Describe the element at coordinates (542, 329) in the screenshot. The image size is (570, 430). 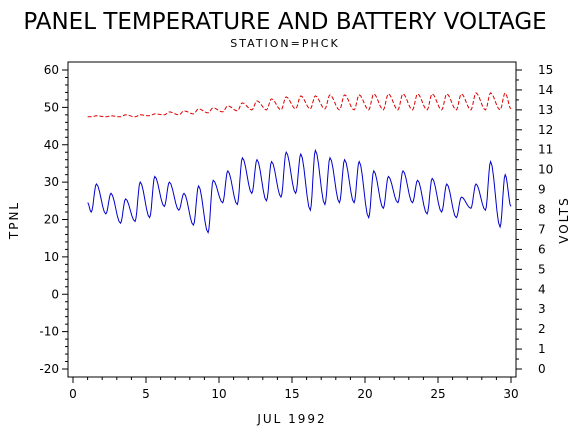
I see `y-right-tick-label: 2` at that location.